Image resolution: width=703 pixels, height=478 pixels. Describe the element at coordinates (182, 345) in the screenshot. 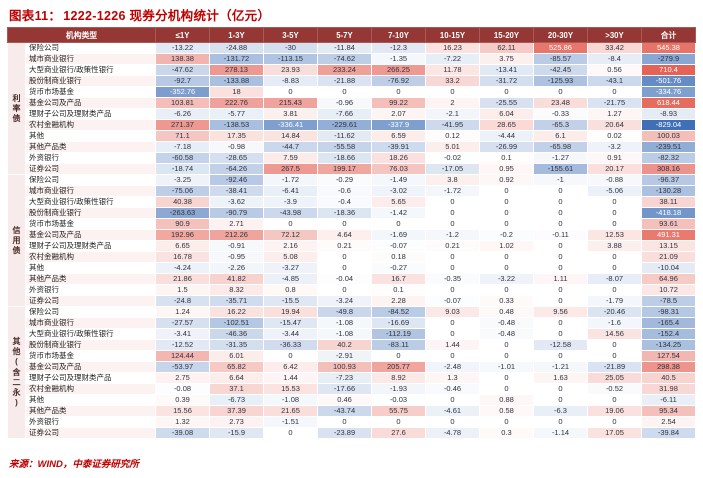

I see `value-cell: -12.52` at that location.